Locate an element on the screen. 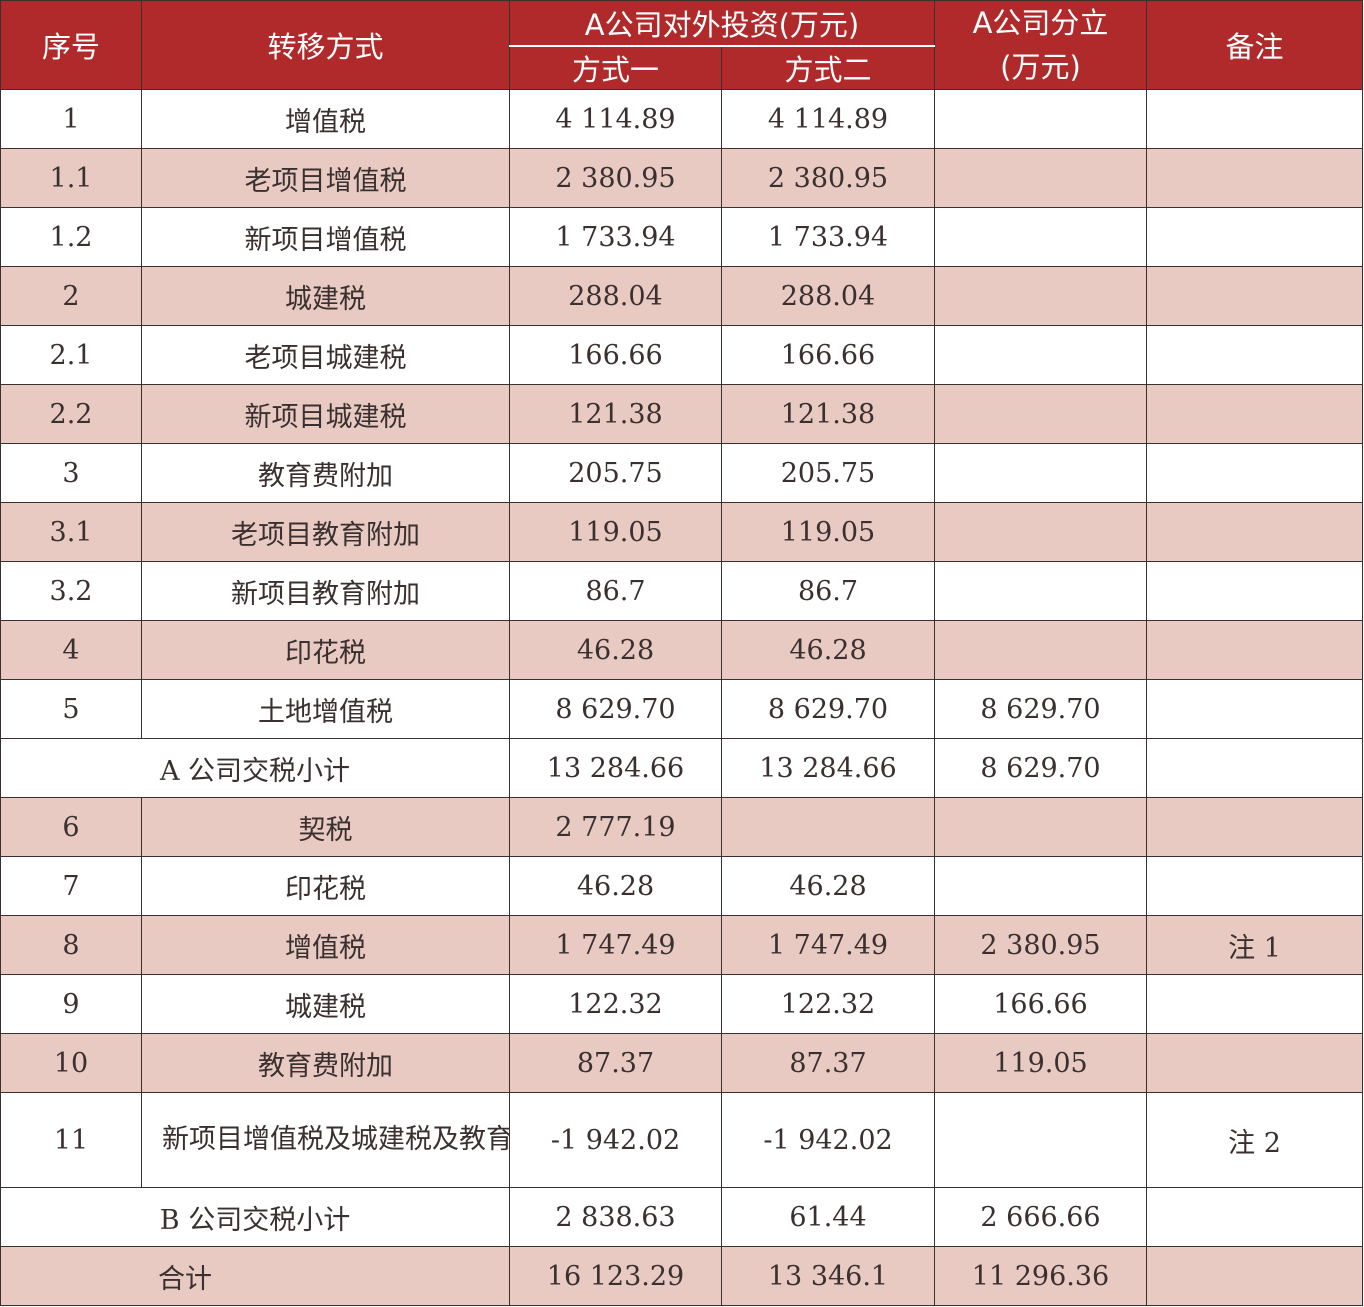 This screenshot has height=1307, width=1364. cell-m1: 13 284.66 is located at coordinates (615, 768).